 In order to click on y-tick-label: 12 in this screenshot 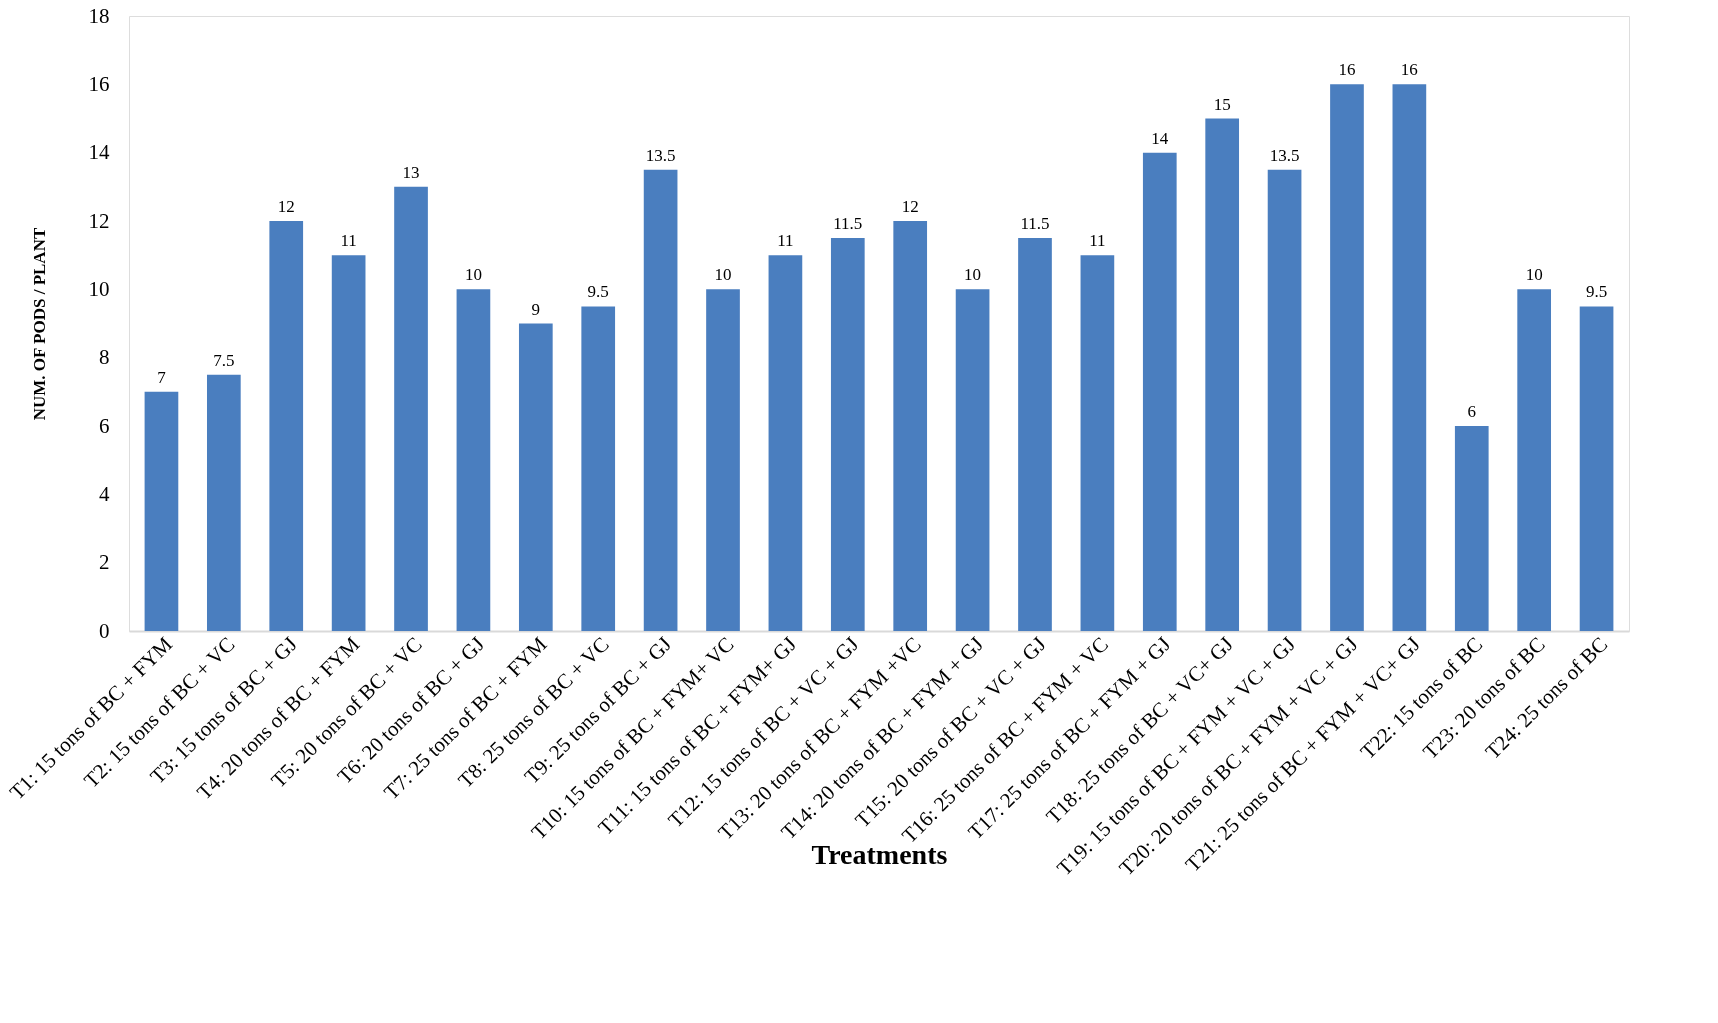, I will do `click(99, 220)`.